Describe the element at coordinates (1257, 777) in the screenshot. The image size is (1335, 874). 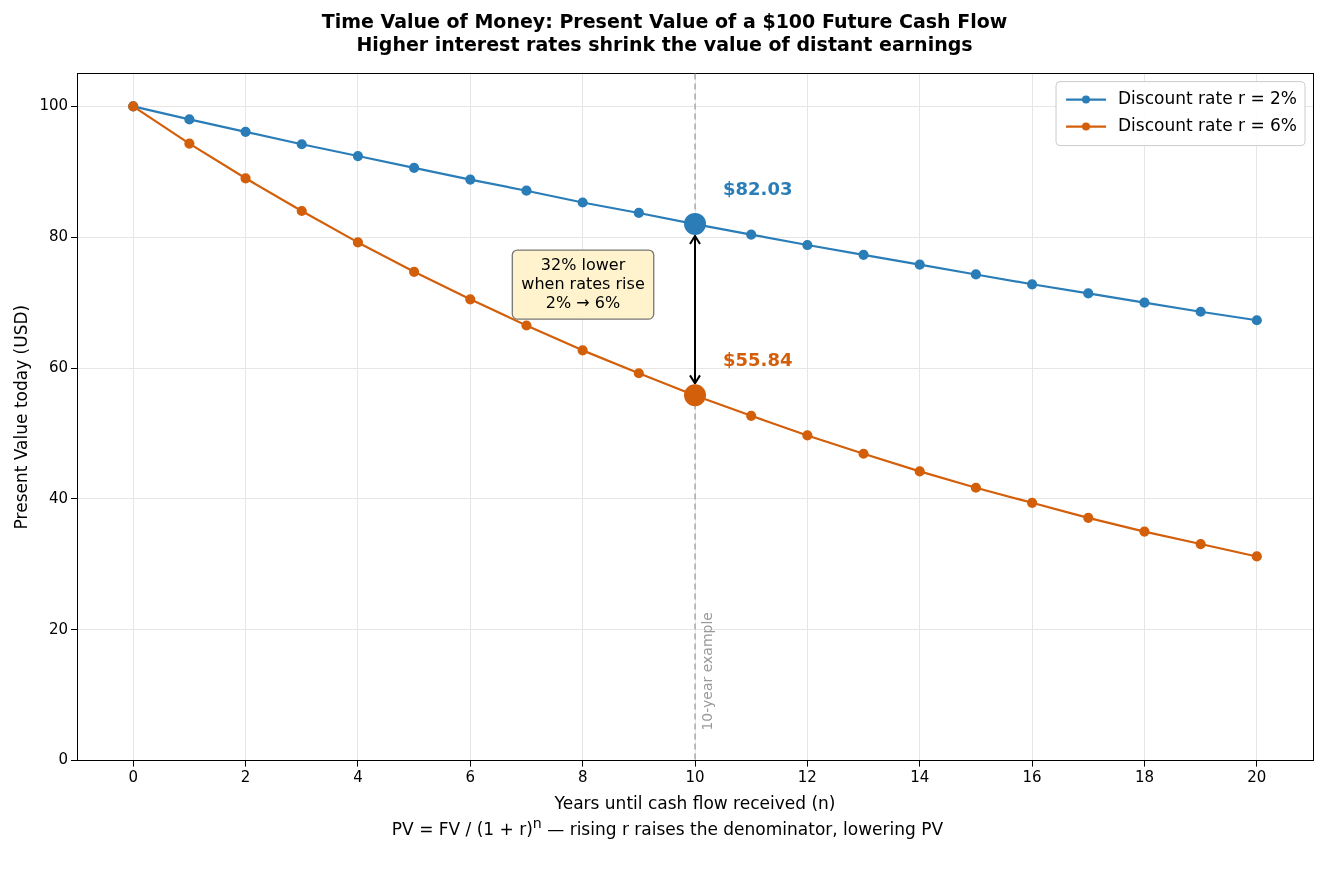
I see `x-tick-label: 20` at that location.